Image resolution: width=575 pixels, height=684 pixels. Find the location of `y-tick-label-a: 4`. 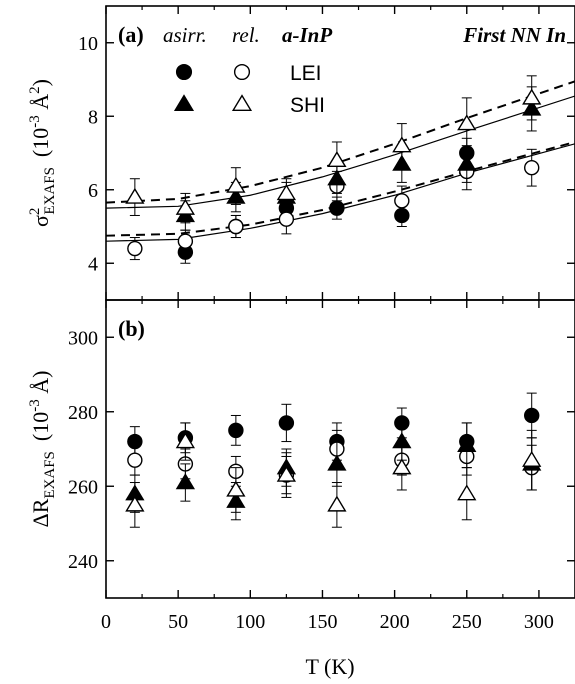

y-tick-label-a: 4 is located at coordinates (93, 264).